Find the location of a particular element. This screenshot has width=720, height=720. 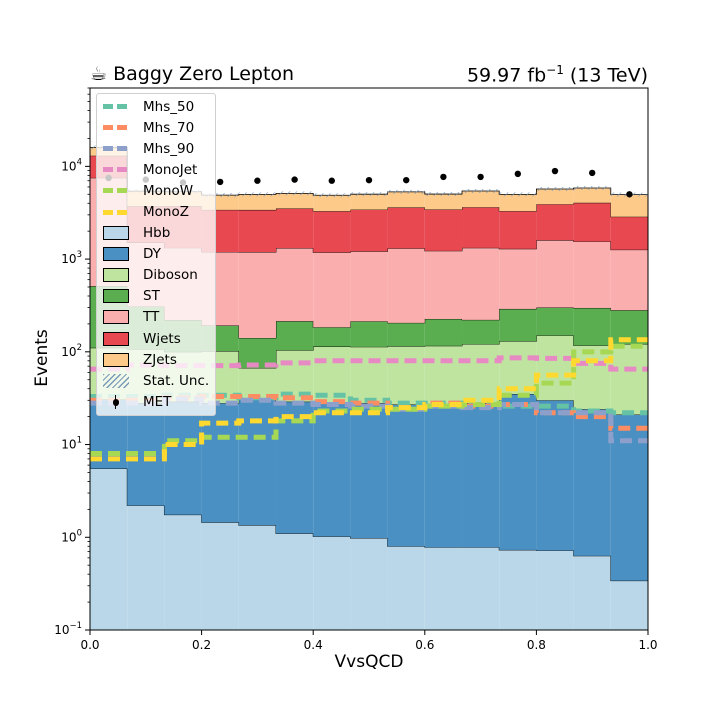

y-tick-label-5: 10⁴ is located at coordinates (71, 165).